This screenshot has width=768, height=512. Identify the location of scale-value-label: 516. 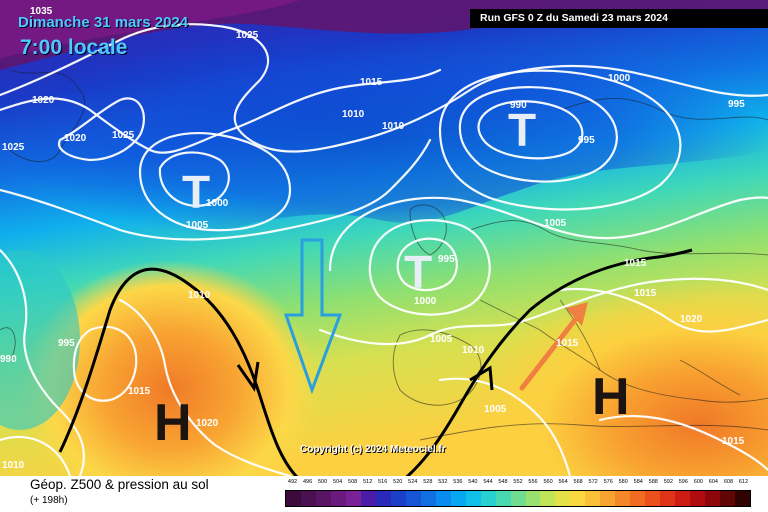
(383, 482).